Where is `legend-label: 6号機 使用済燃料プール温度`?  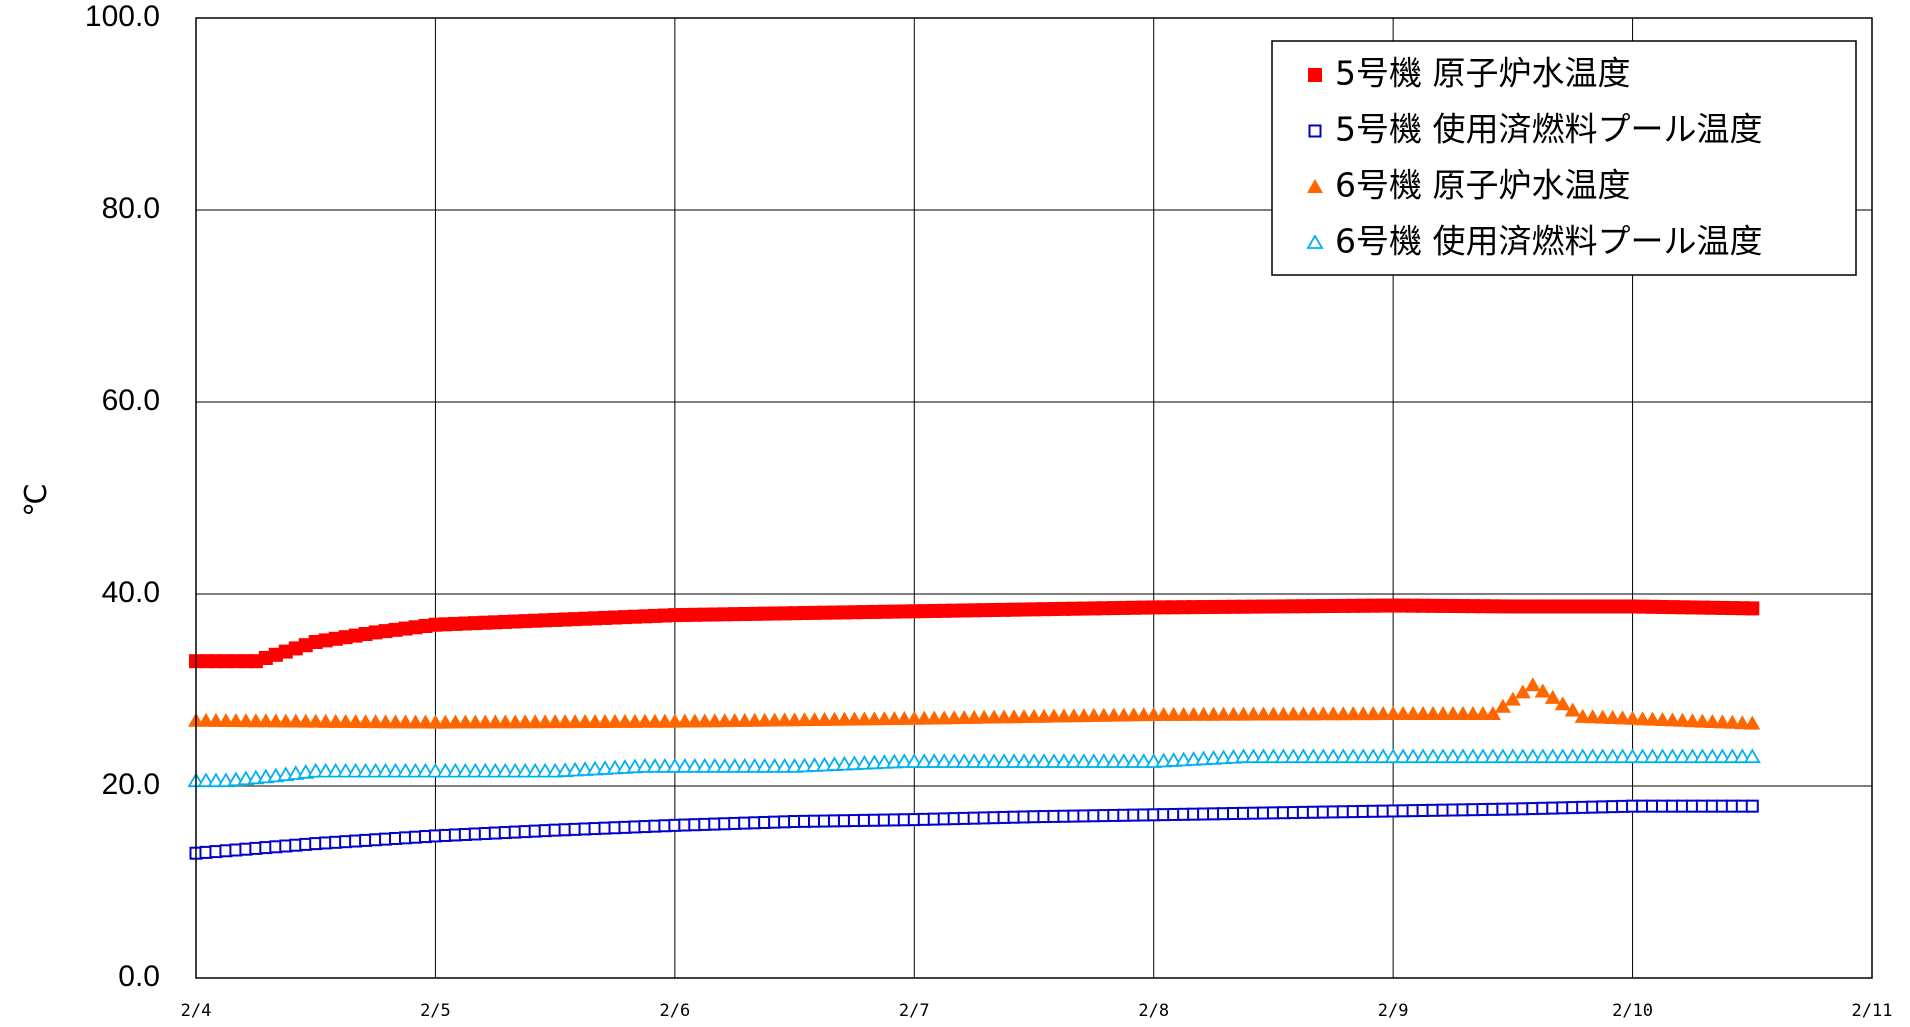
legend-label: 6号機 使用済燃料プール温度 is located at coordinates (1549, 241).